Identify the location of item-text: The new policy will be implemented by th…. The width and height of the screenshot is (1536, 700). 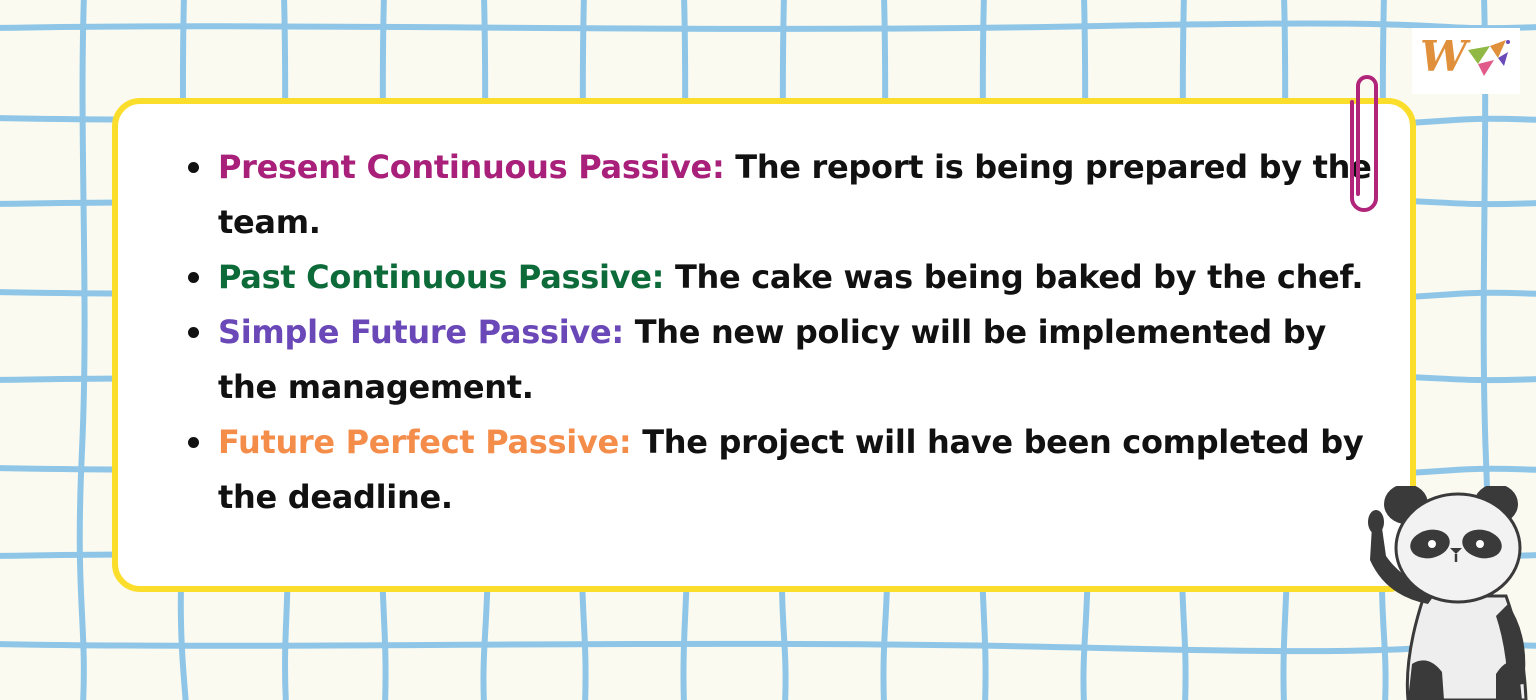
(772, 359).